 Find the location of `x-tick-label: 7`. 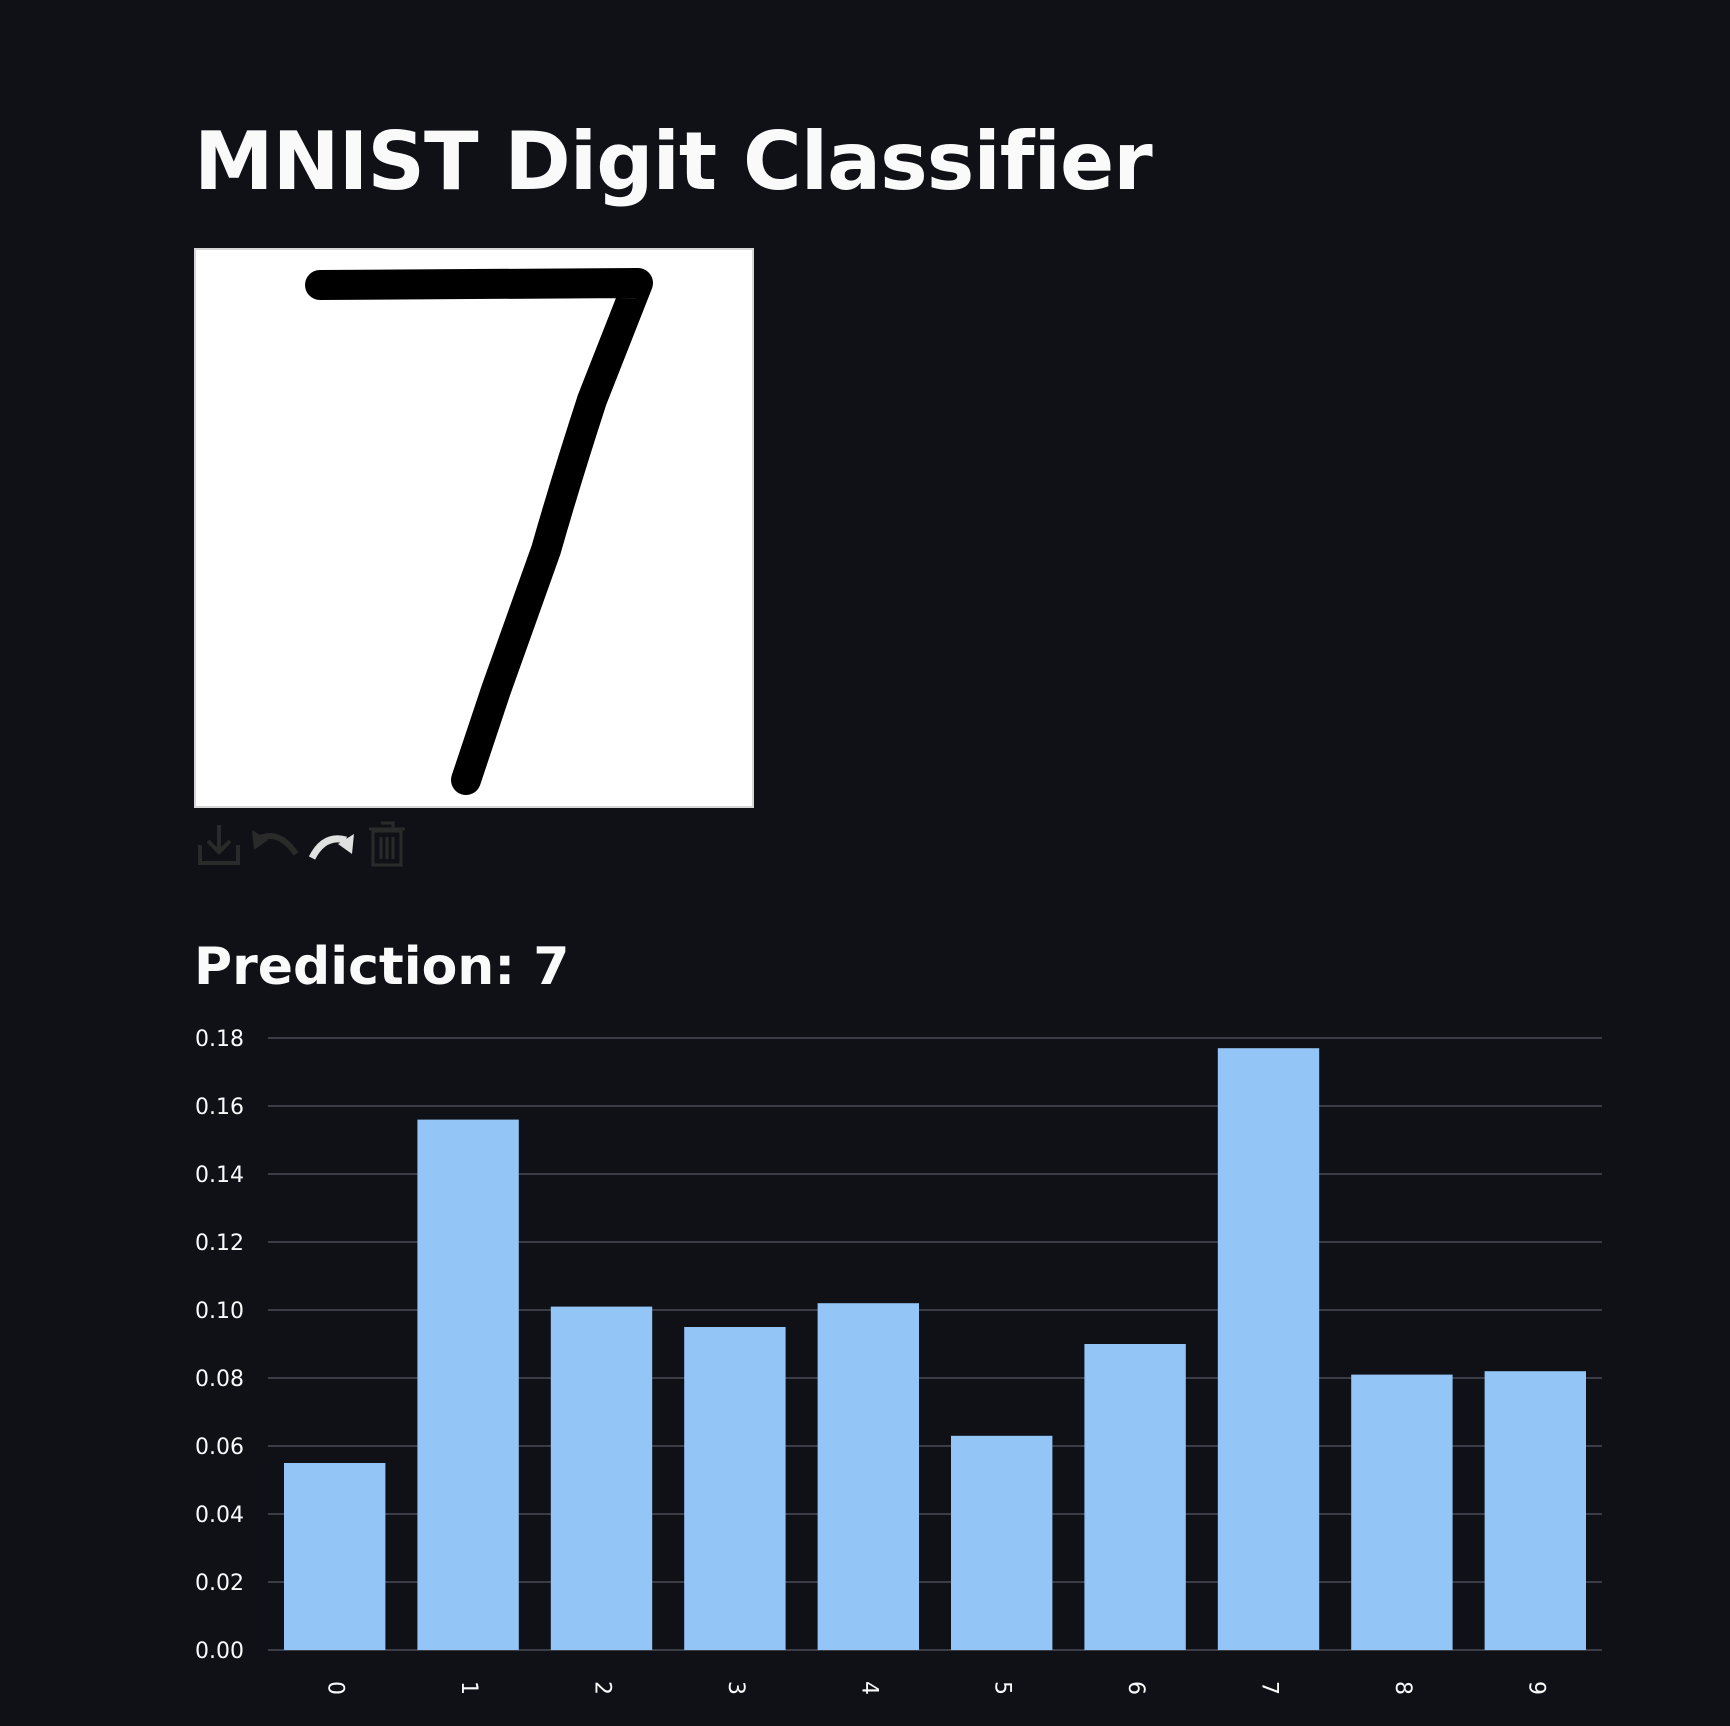

x-tick-label: 7 is located at coordinates (1269, 1688).